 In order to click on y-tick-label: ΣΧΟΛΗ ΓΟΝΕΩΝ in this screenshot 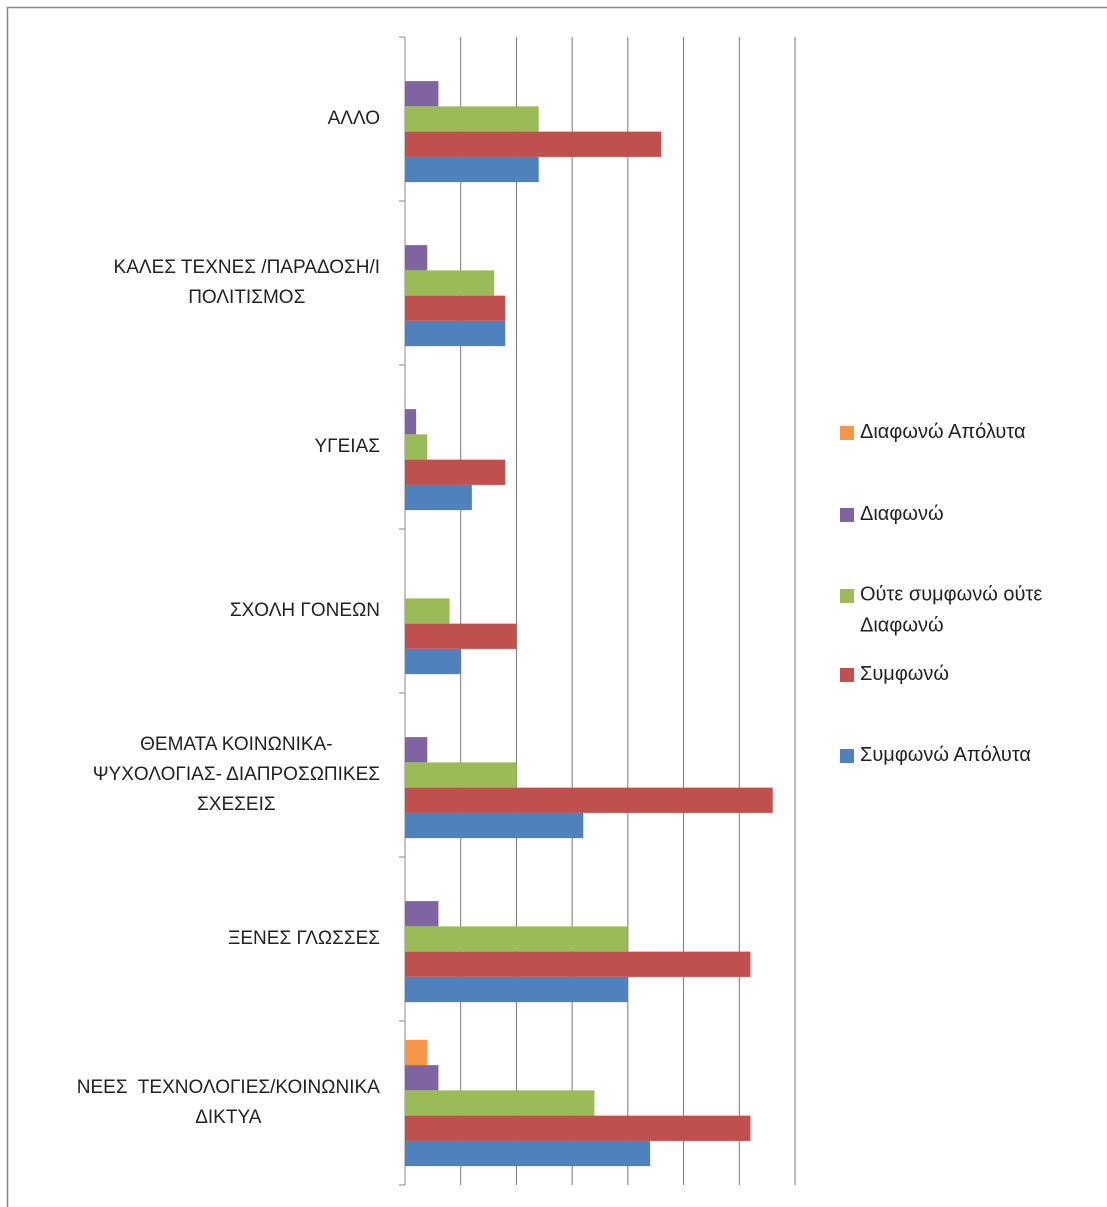, I will do `click(305, 610)`.